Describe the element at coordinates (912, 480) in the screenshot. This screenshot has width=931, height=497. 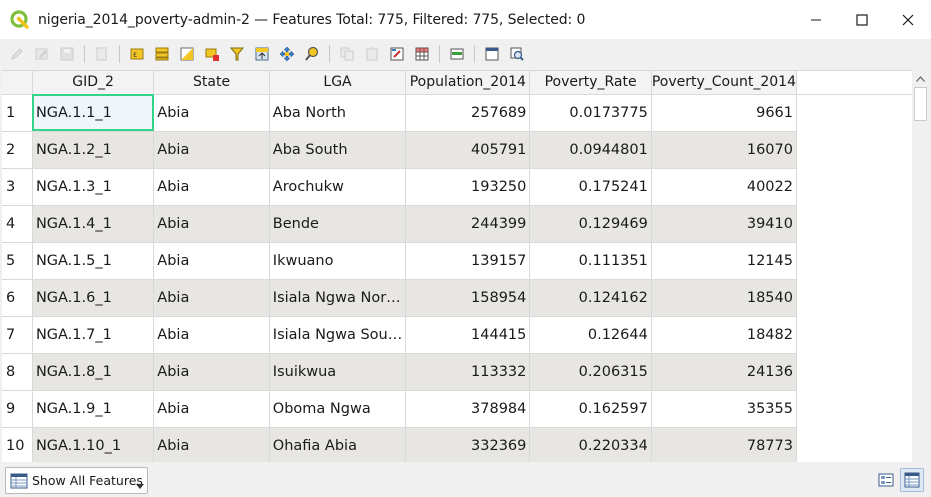
I see `table-view-button` at that location.